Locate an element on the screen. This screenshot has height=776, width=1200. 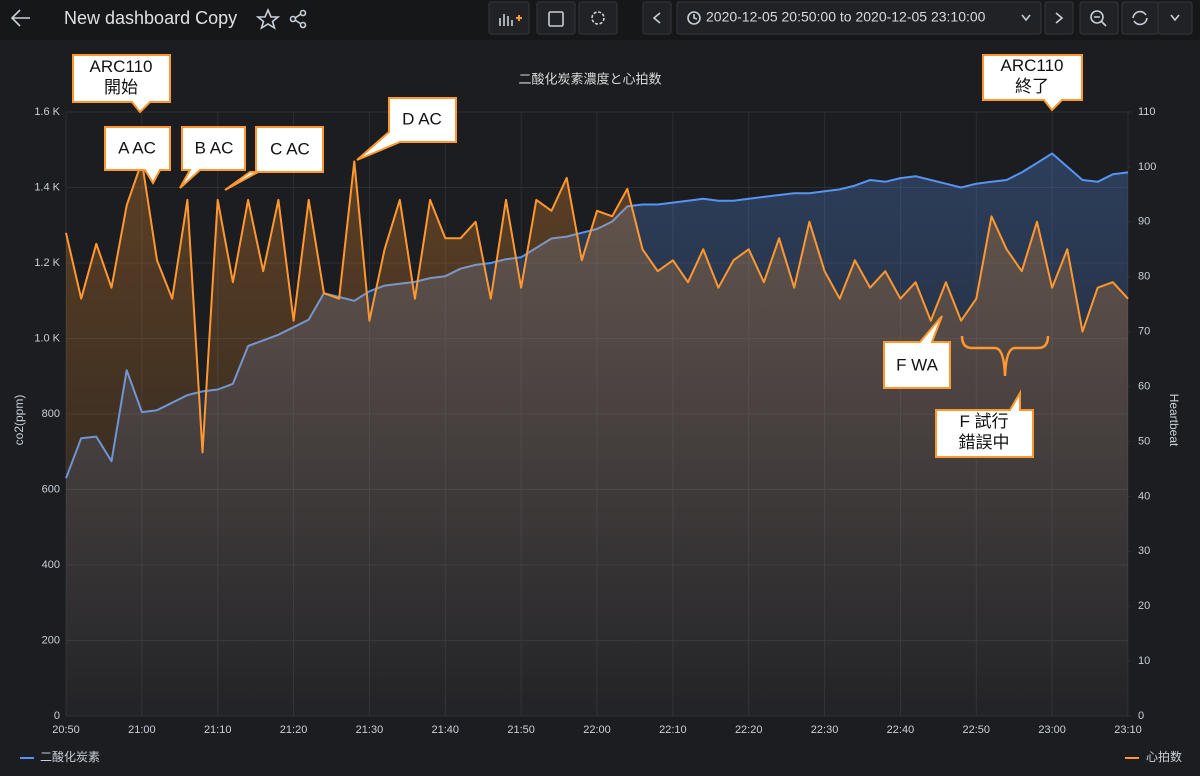
time-picker is located at coordinates (859, 18).